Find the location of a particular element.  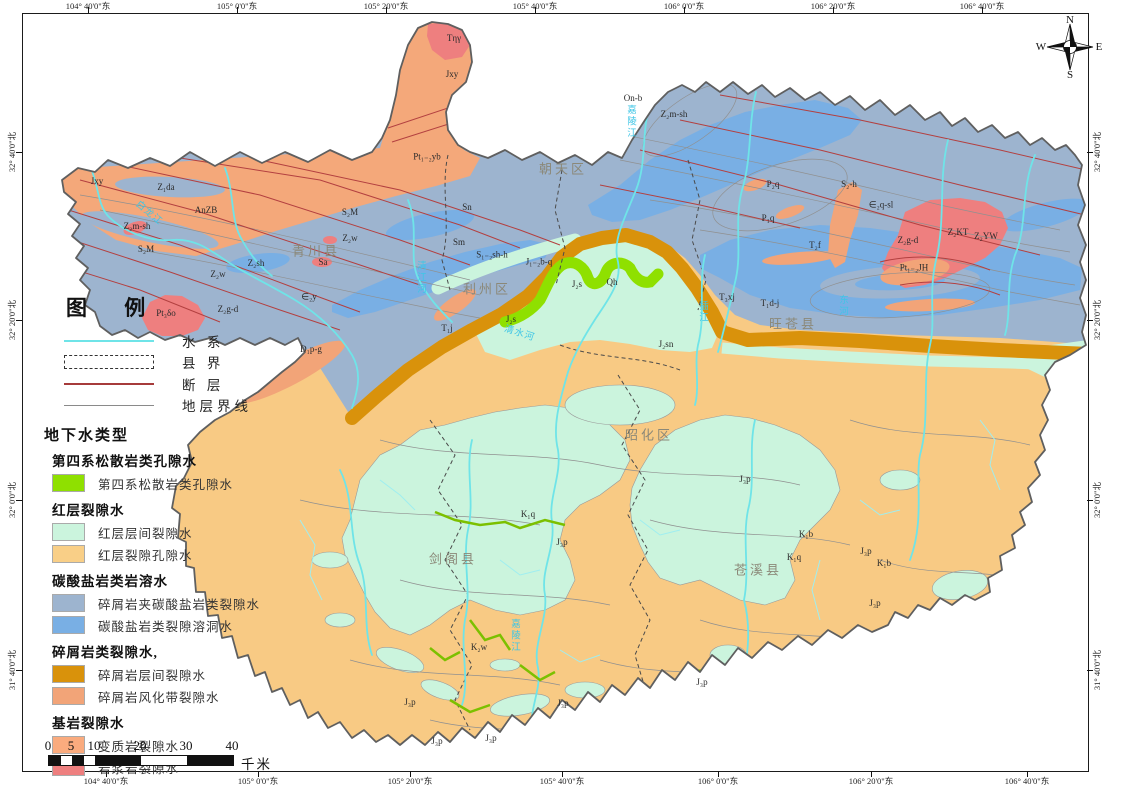

legend-item-label: 碎屑岩风化带裂隙水 is located at coordinates (159, 697).